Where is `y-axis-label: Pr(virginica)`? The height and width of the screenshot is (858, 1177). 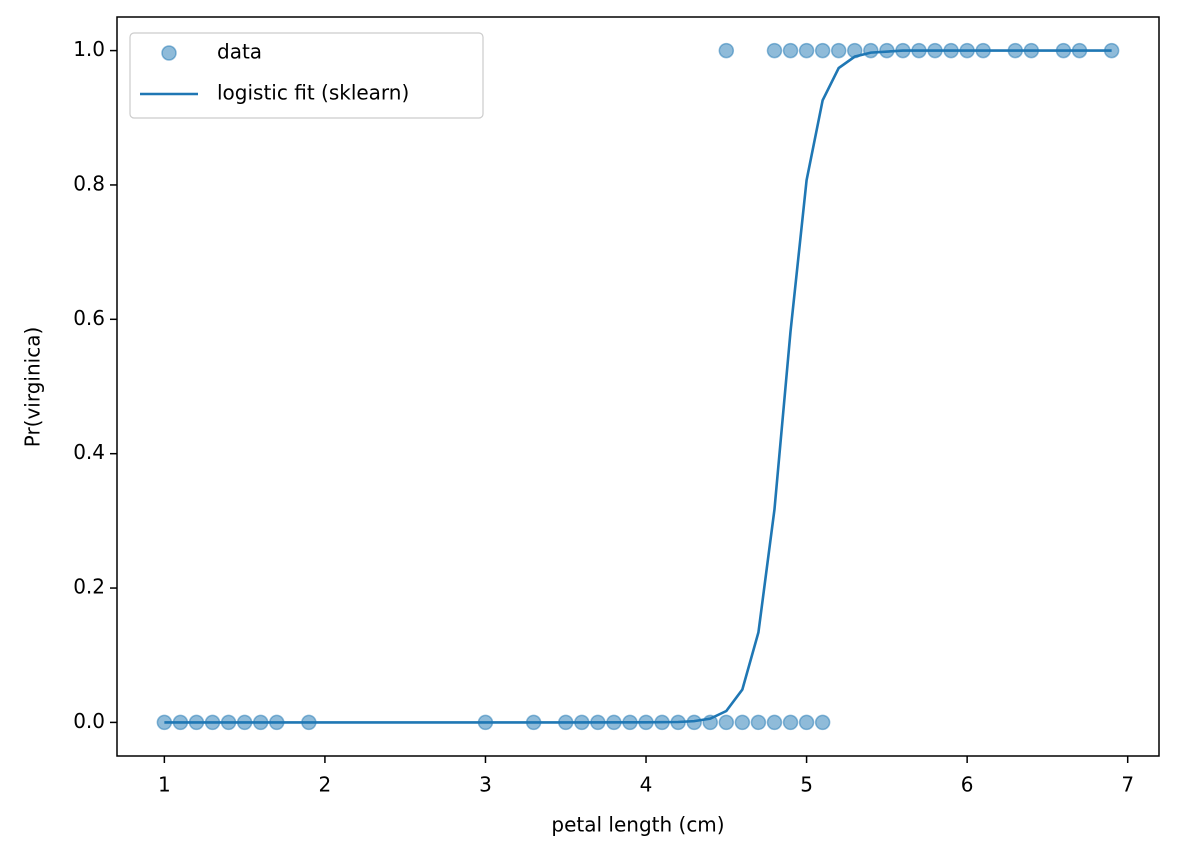 y-axis-label: Pr(virginica) is located at coordinates (33, 387).